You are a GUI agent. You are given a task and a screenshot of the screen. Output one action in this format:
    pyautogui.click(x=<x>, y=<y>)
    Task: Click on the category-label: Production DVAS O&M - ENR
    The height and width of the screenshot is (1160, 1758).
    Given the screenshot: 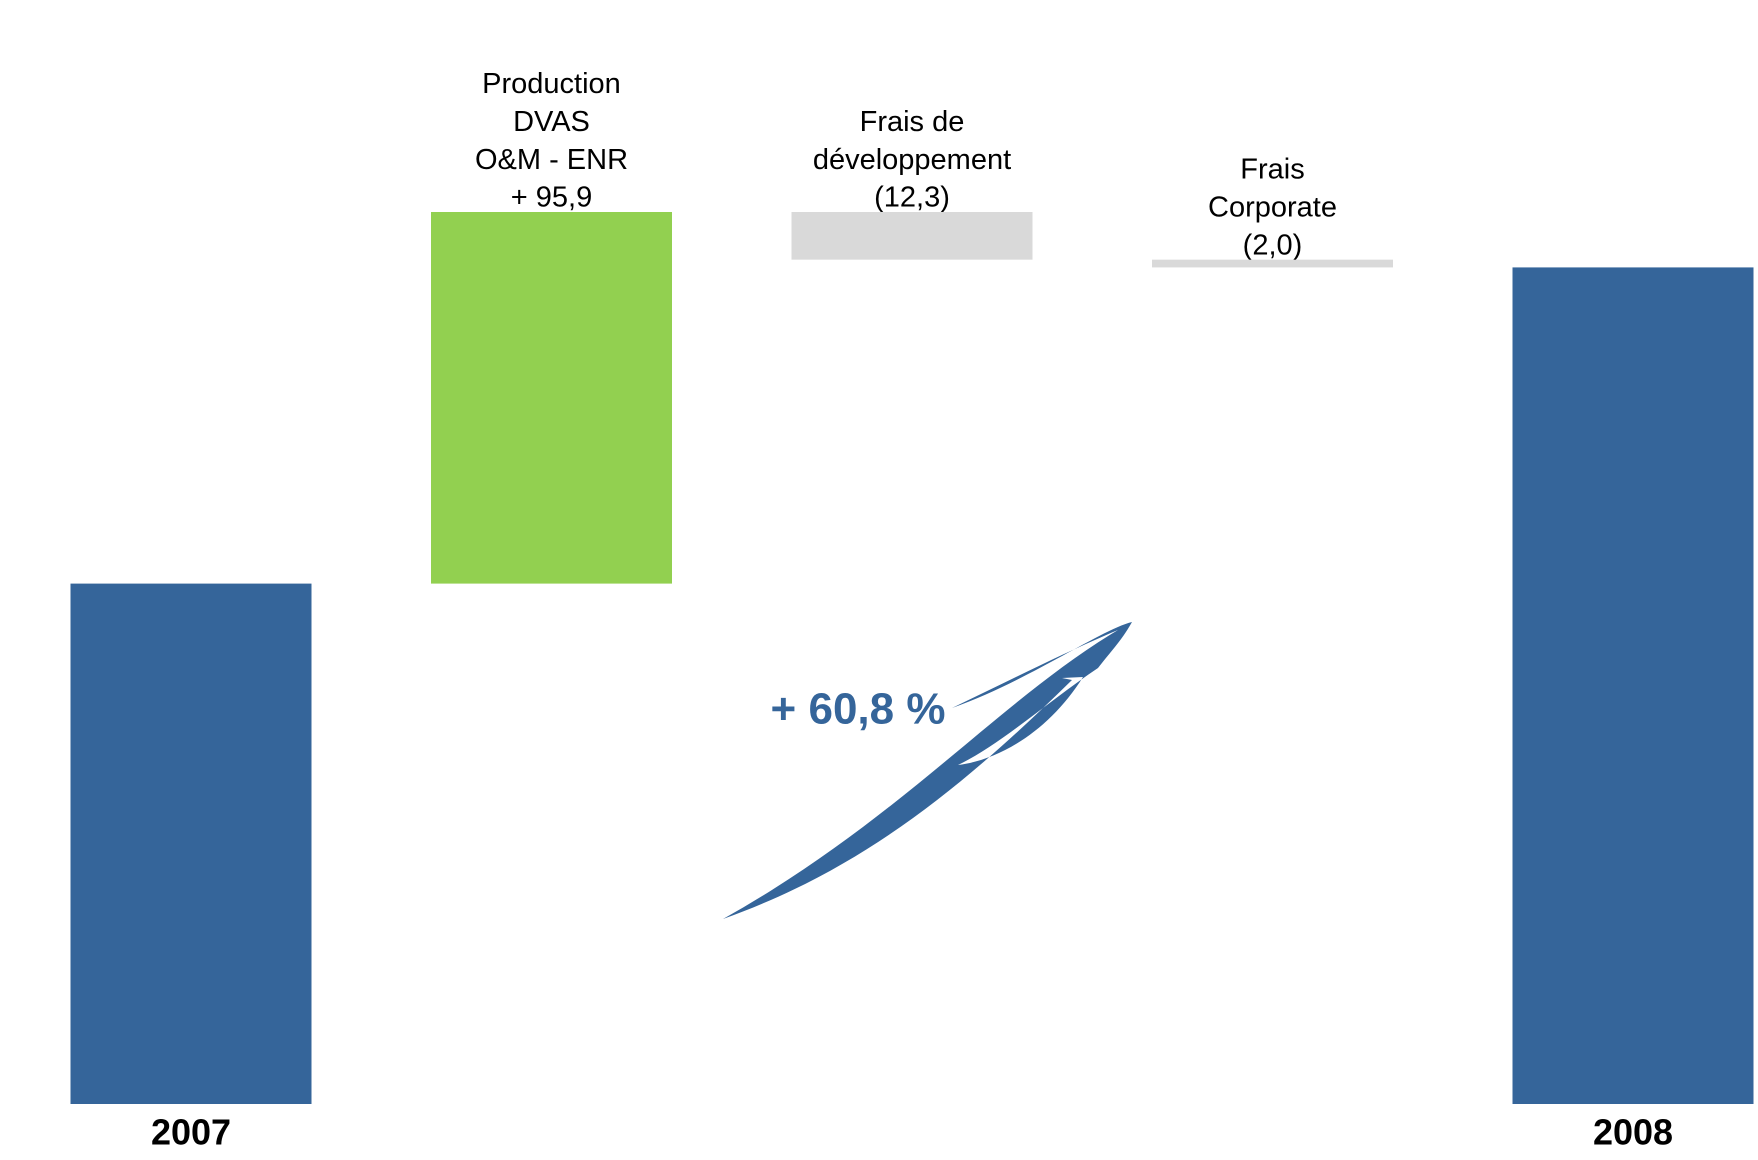 What is the action you would take?
    pyautogui.click(x=551, y=122)
    